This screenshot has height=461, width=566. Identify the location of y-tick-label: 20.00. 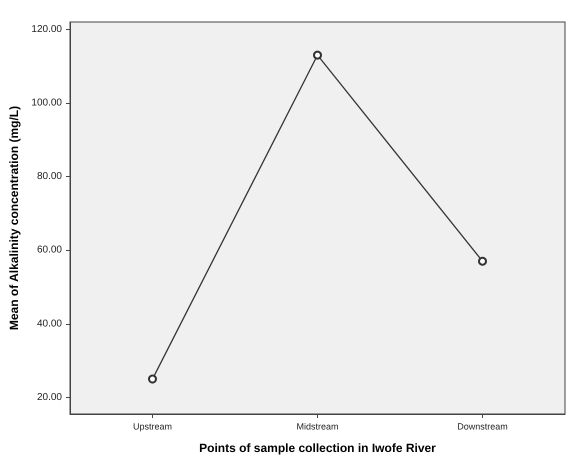
(49, 397).